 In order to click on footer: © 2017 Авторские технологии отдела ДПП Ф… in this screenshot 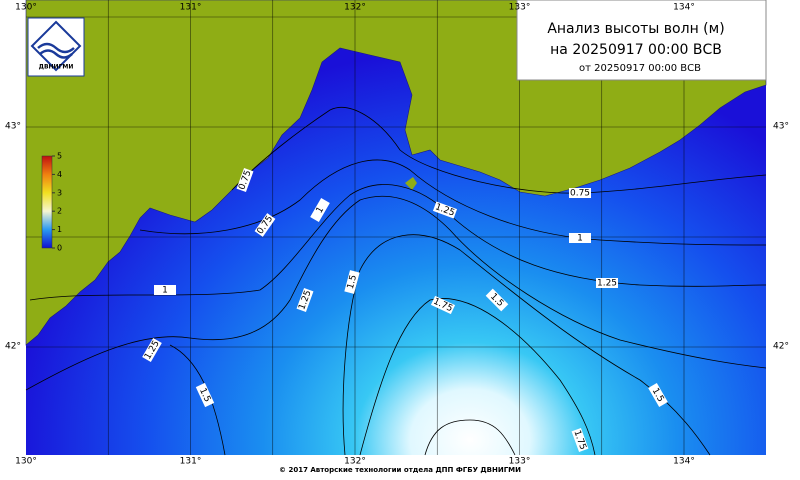, I will do `click(400, 470)`.